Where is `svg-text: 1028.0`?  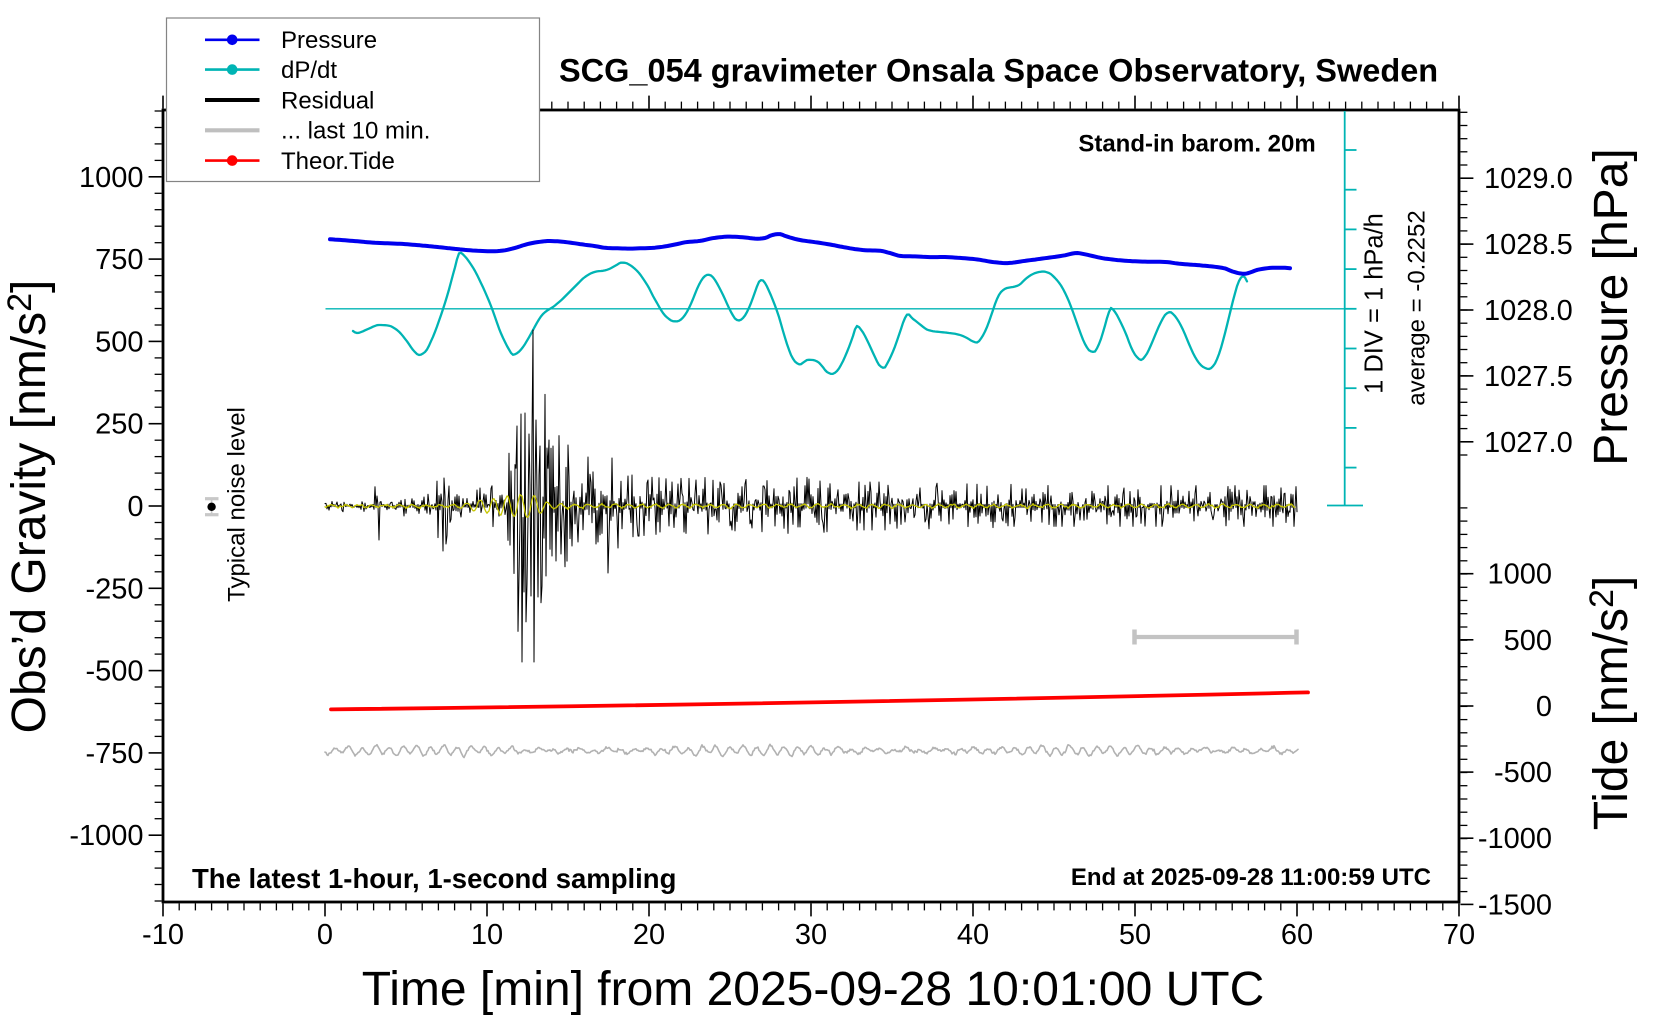 svg-text: 1028.0 is located at coordinates (1528, 311).